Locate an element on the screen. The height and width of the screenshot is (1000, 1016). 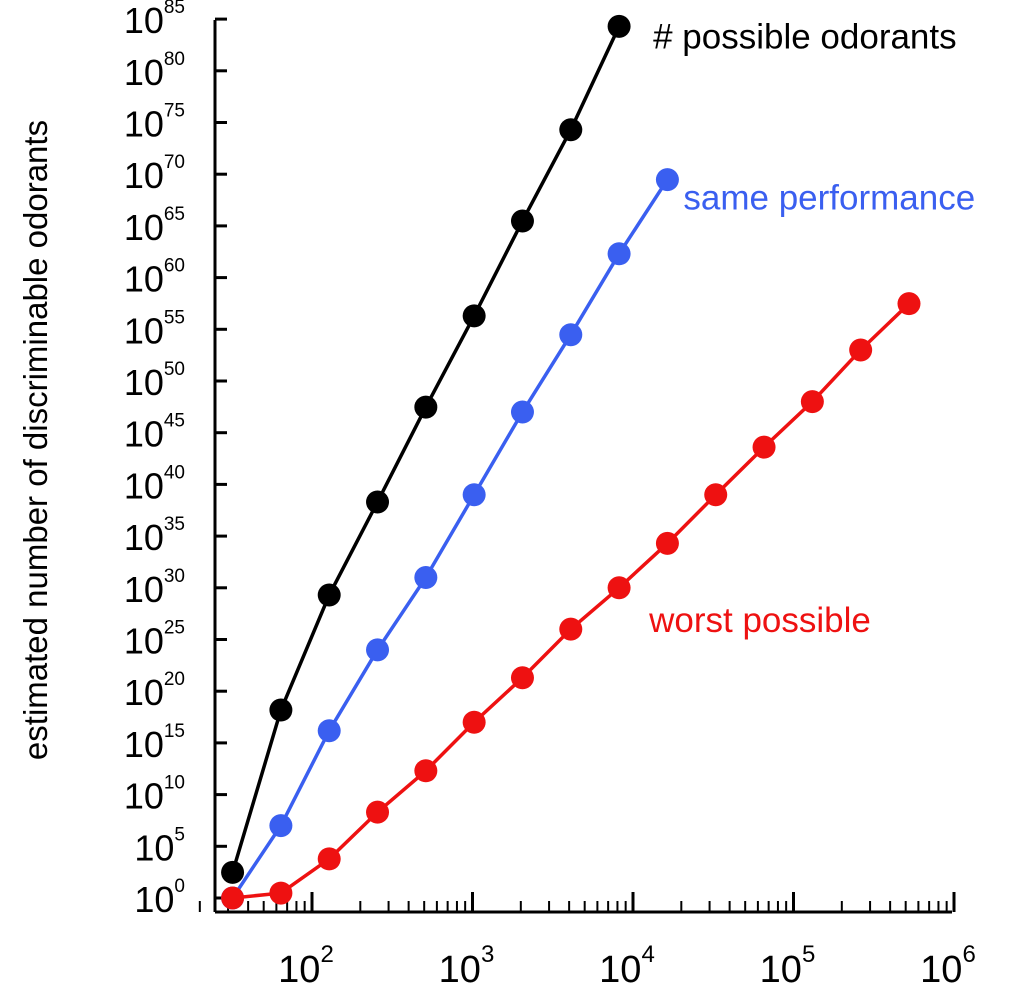
y-tick-label: 1035 is located at coordinates (154, 536).